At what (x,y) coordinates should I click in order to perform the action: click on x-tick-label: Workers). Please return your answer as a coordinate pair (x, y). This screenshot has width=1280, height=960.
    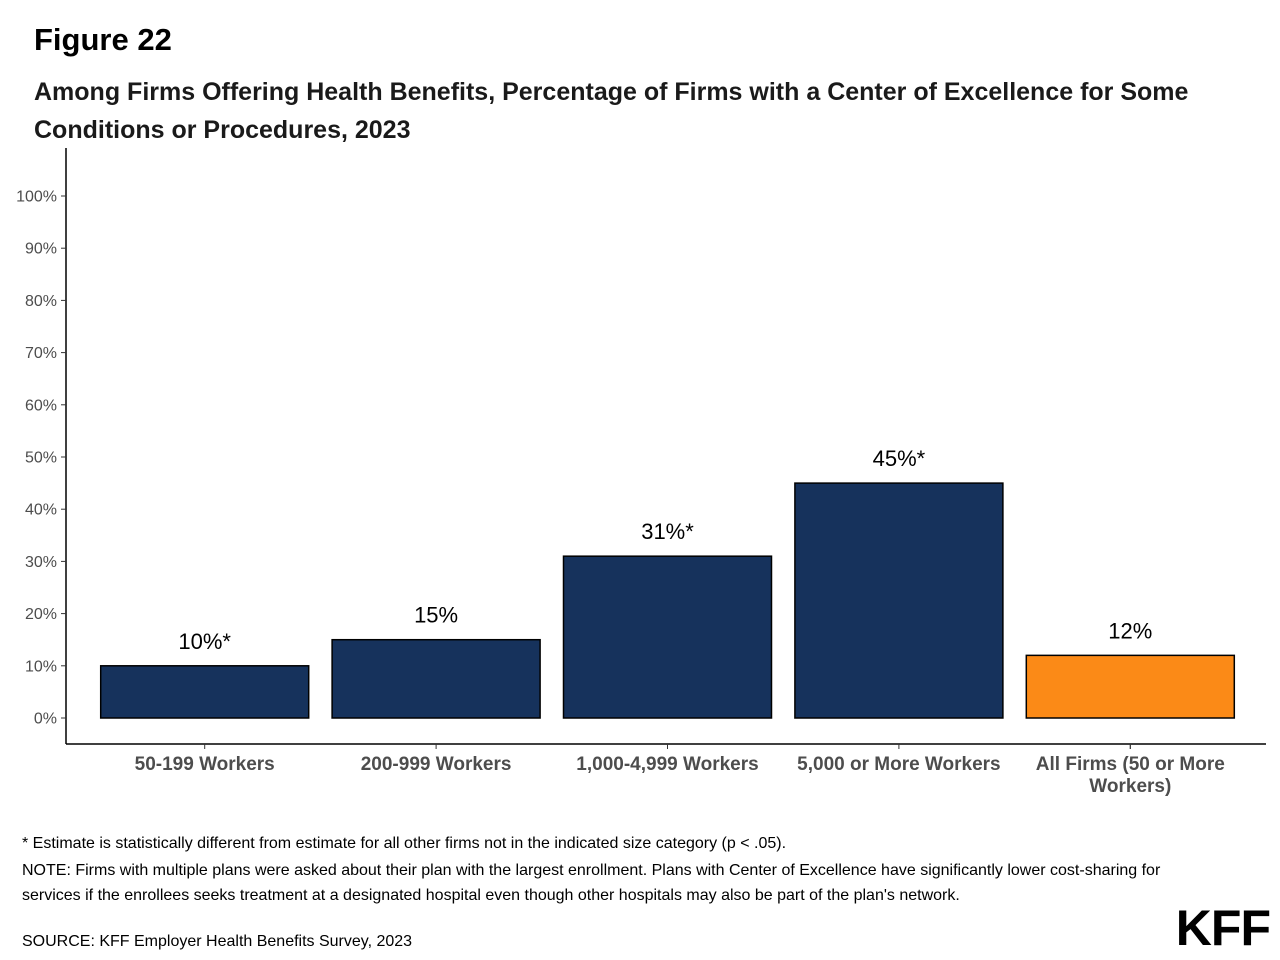
    Looking at the image, I should click on (1130, 786).